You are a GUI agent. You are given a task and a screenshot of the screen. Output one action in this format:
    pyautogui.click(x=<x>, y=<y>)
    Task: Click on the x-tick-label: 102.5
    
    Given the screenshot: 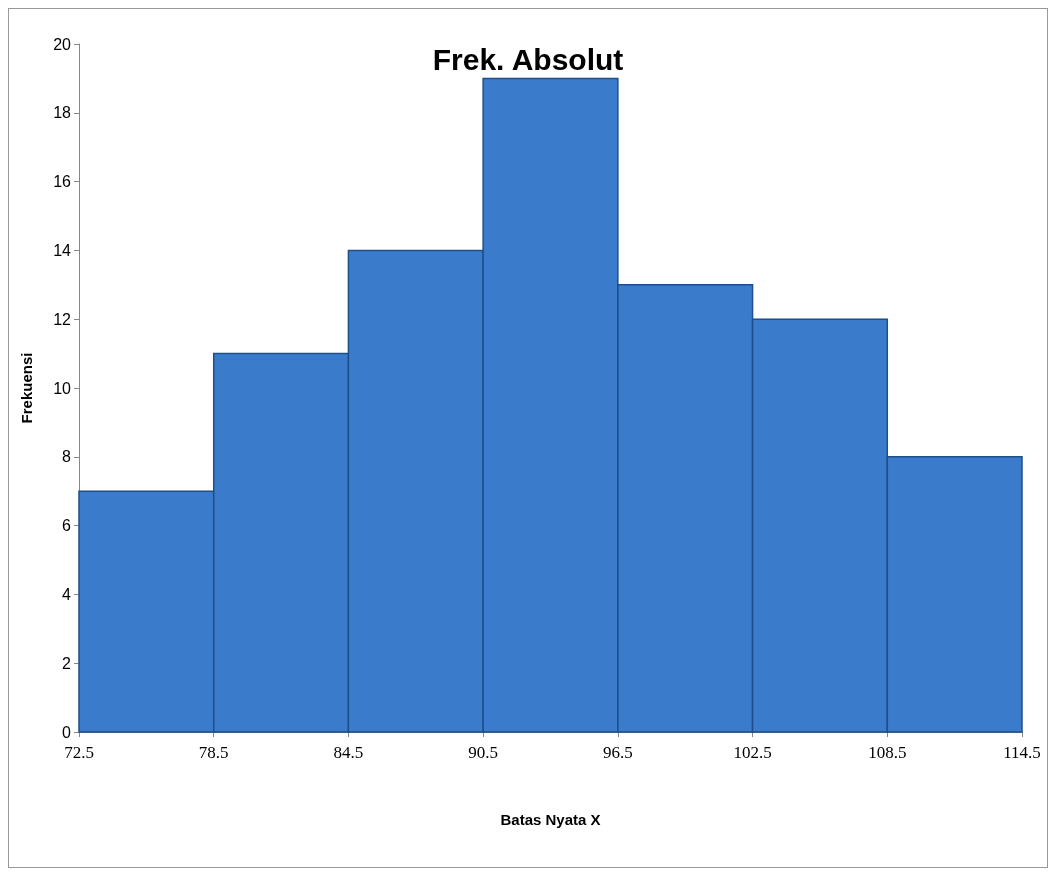 What is the action you would take?
    pyautogui.click(x=752, y=752)
    